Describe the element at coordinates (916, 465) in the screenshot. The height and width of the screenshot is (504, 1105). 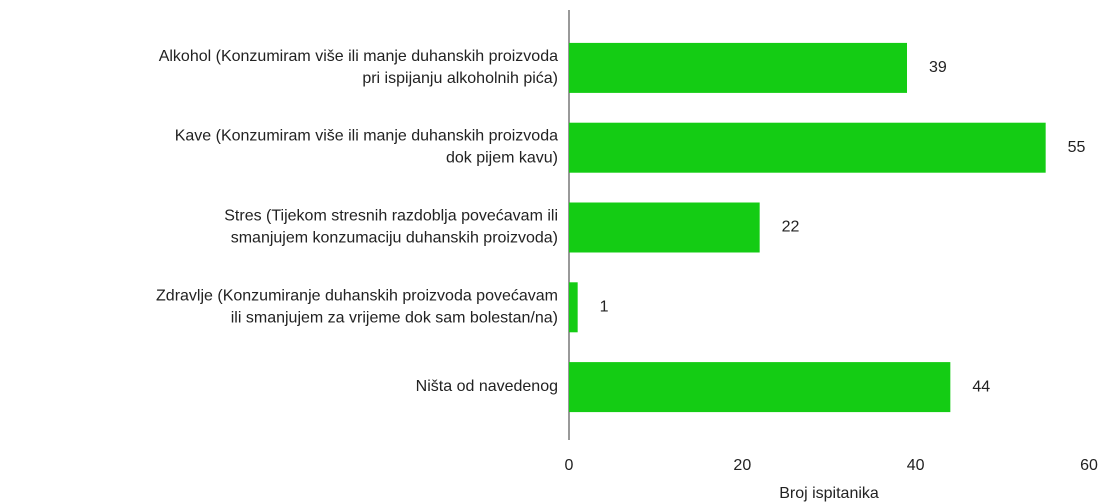
I see `x-tick-label: 40` at that location.